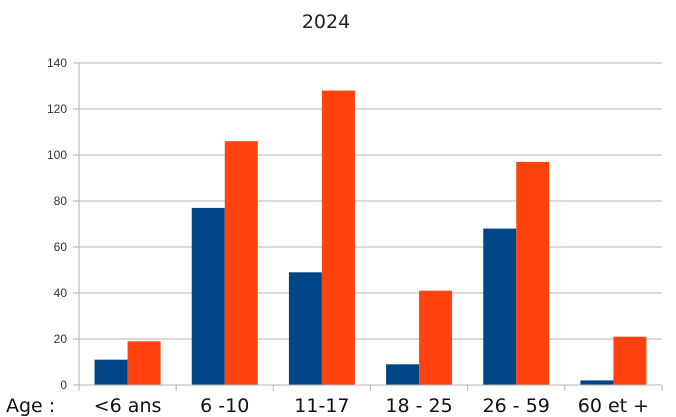 The height and width of the screenshot is (417, 676). Describe the element at coordinates (57, 155) in the screenshot. I see `y-tick-label: 100` at that location.